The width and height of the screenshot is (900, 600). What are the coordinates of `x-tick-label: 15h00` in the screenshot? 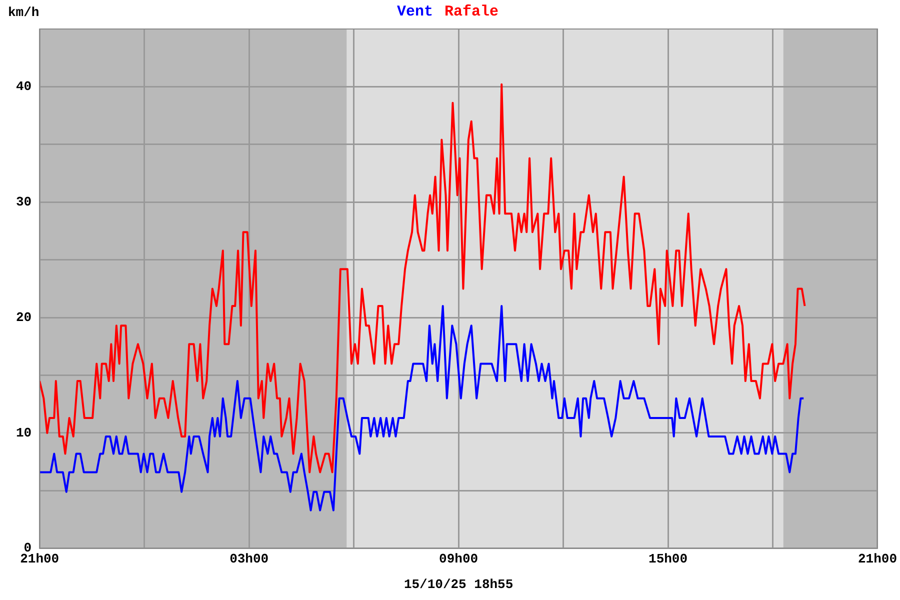 It's located at (668, 558).